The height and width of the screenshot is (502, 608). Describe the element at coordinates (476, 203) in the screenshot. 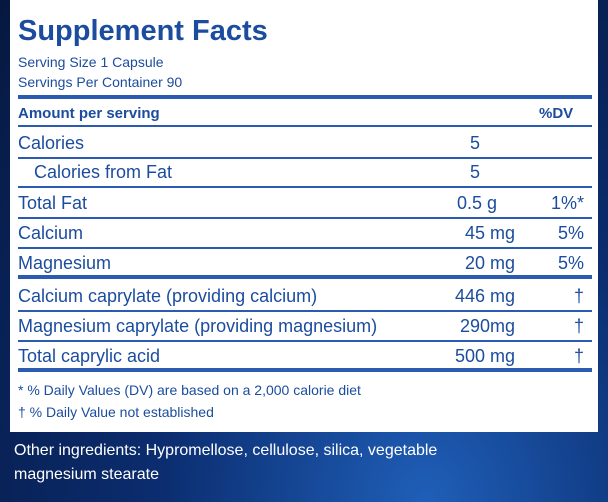

I see `row-amount: 0.5 g` at that location.